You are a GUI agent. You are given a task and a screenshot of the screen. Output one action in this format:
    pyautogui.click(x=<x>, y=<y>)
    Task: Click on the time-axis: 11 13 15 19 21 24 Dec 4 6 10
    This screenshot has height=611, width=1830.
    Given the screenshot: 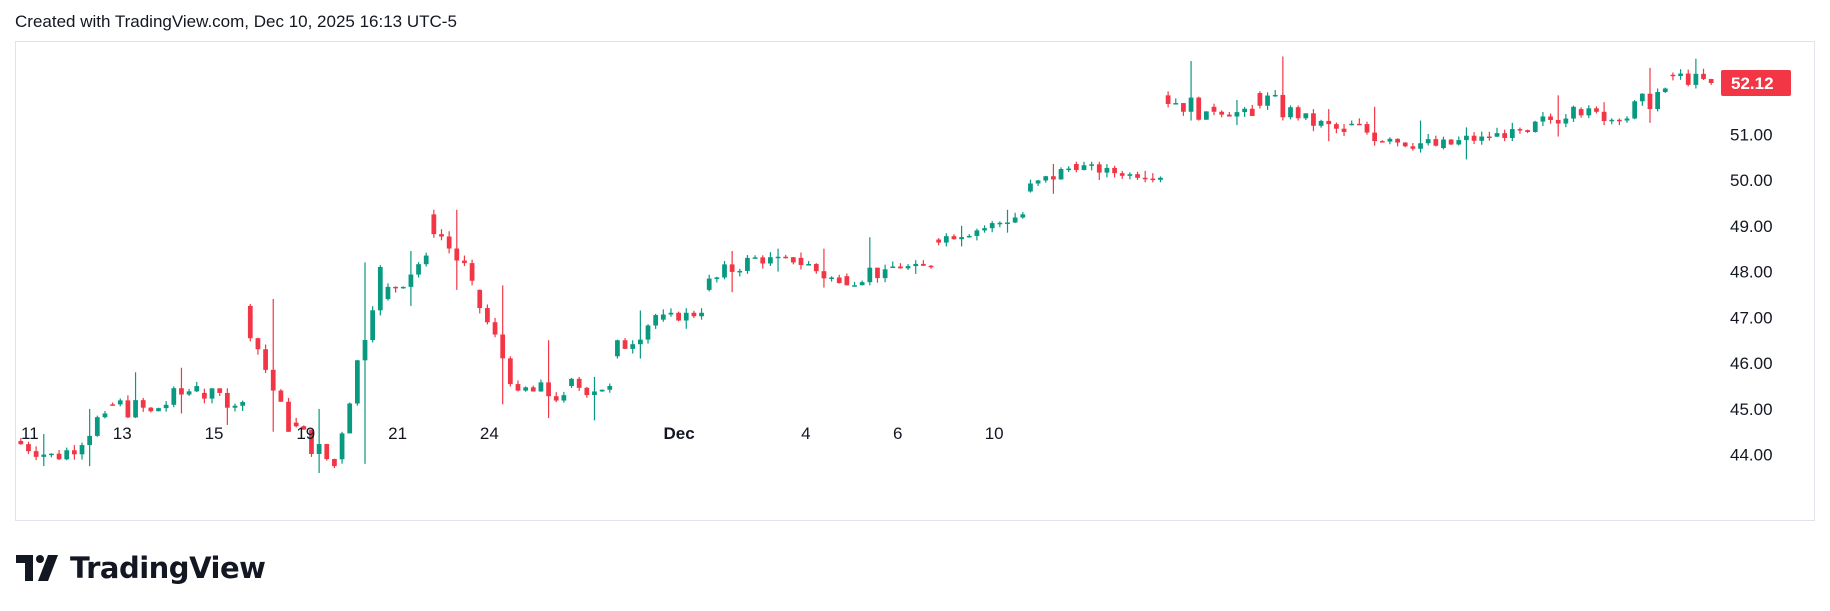 What is the action you would take?
    pyautogui.click(x=512, y=433)
    